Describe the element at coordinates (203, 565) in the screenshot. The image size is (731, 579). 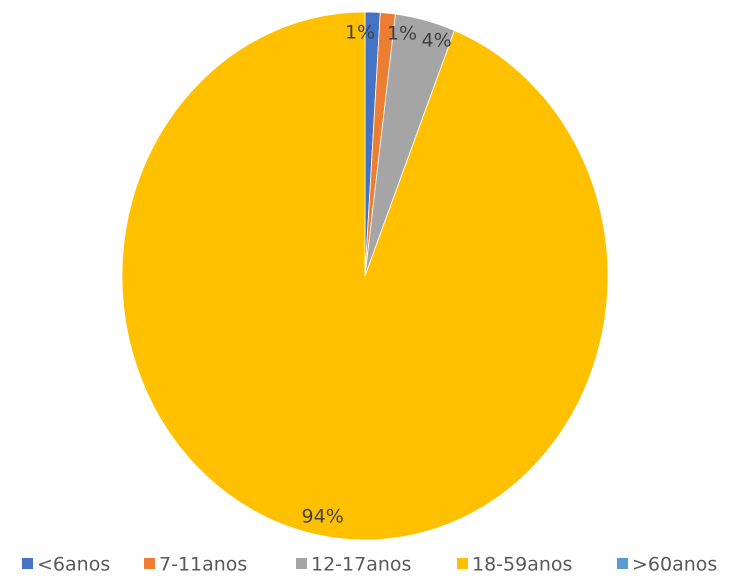
I see `legend-label: 7-11anos` at that location.